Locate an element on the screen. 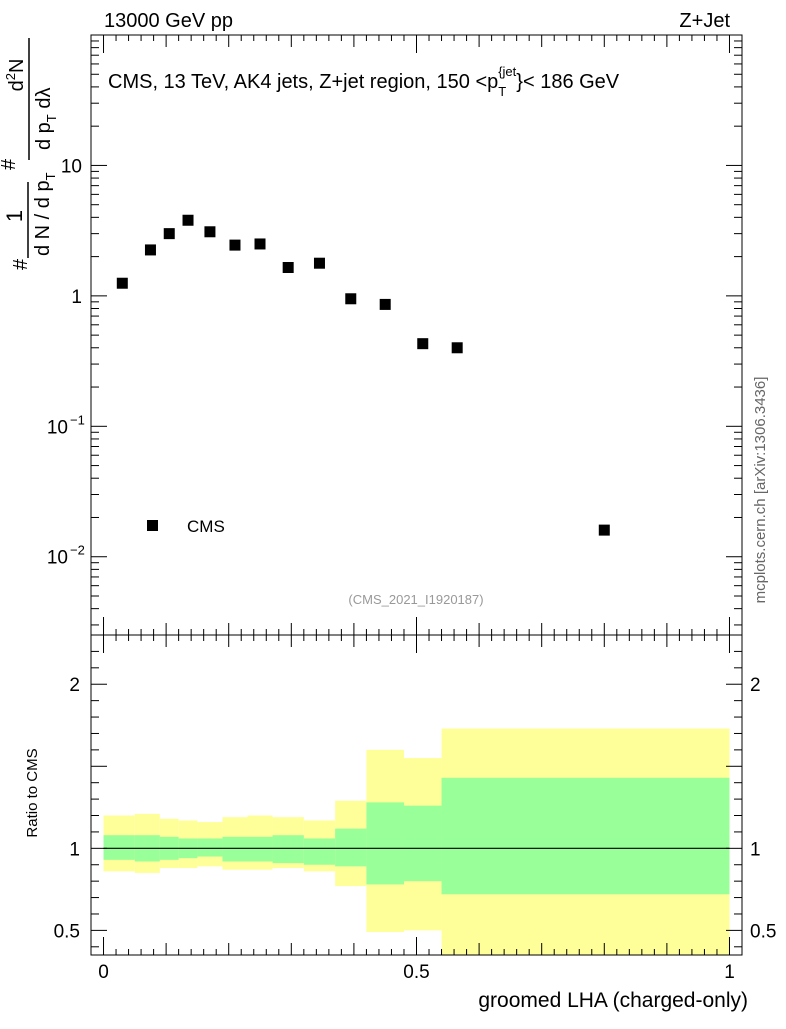  y-tick-label-exponent: −2 is located at coordinates (77, 550).